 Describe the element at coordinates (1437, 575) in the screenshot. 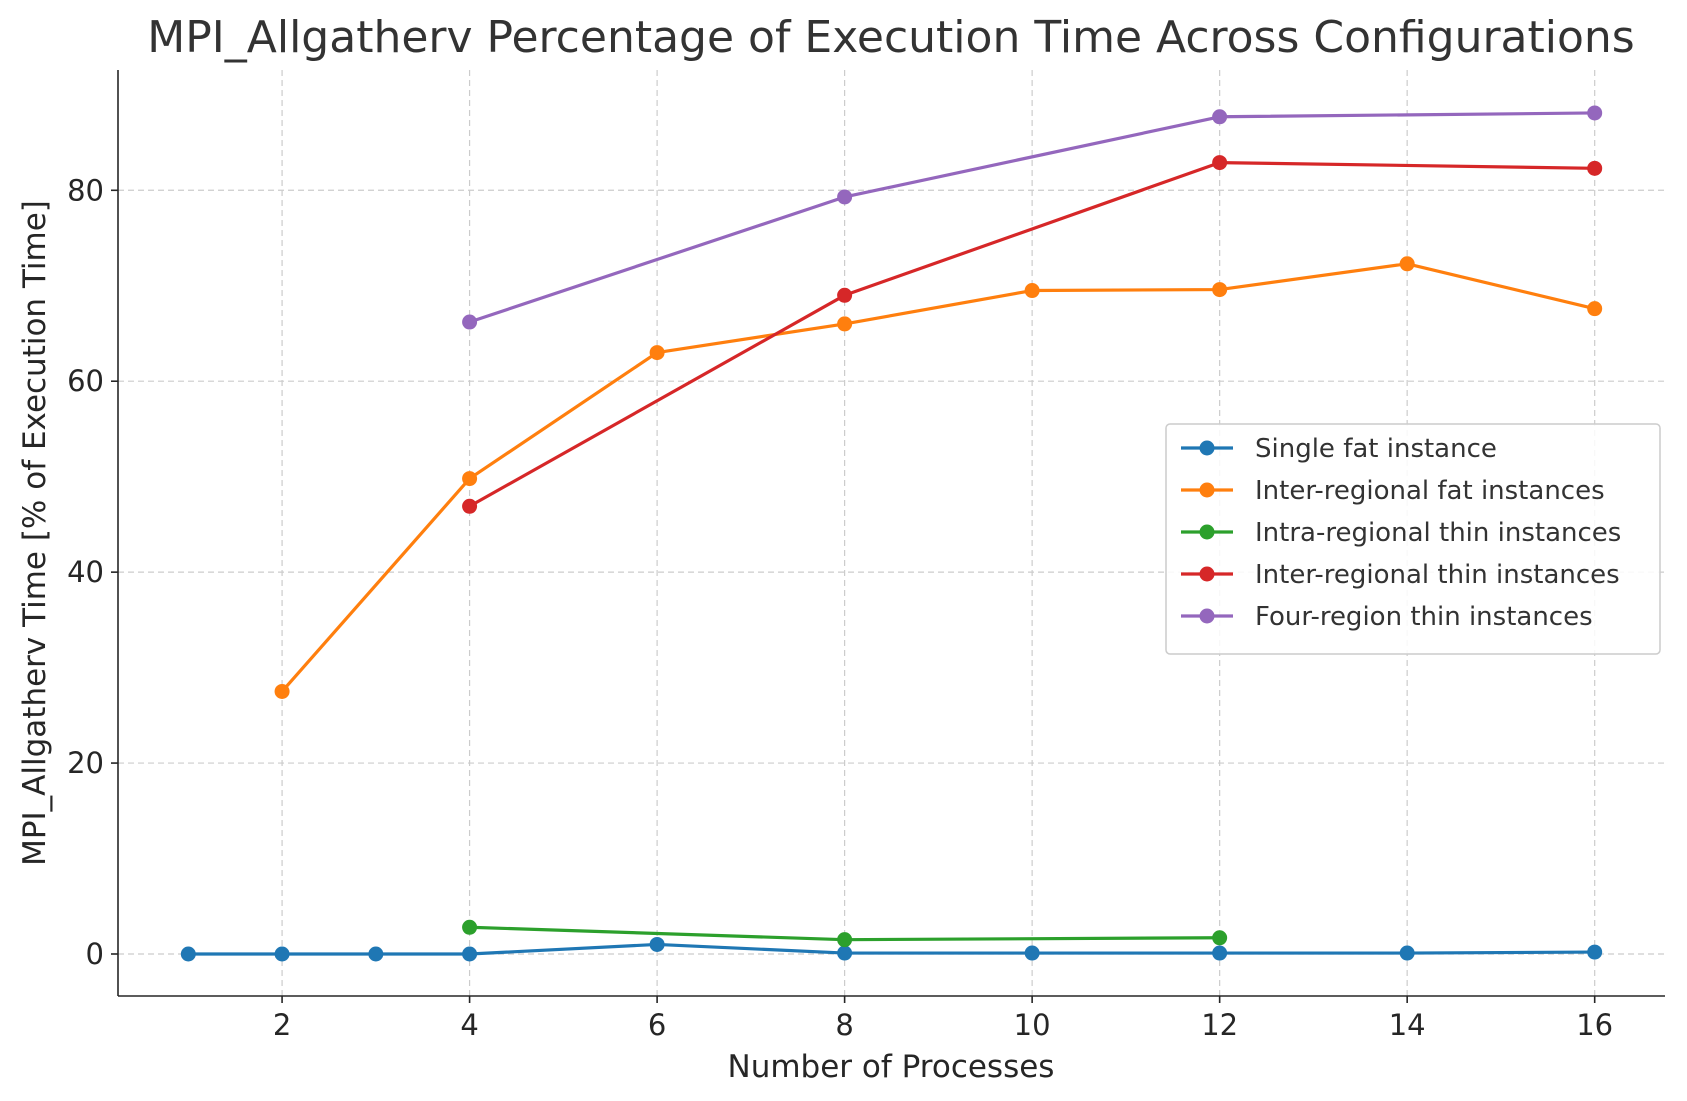

I see `legend-label: Inter-regional thin instances` at that location.